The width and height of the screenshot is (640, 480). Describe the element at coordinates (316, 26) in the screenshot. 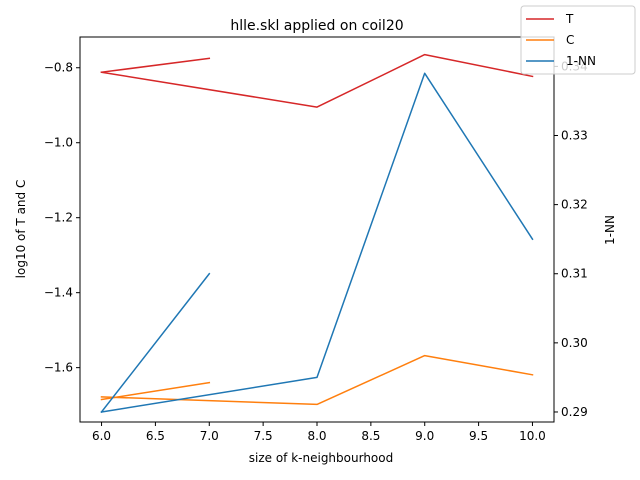

I see `chart-title: hlle.skl applied on coil20` at that location.